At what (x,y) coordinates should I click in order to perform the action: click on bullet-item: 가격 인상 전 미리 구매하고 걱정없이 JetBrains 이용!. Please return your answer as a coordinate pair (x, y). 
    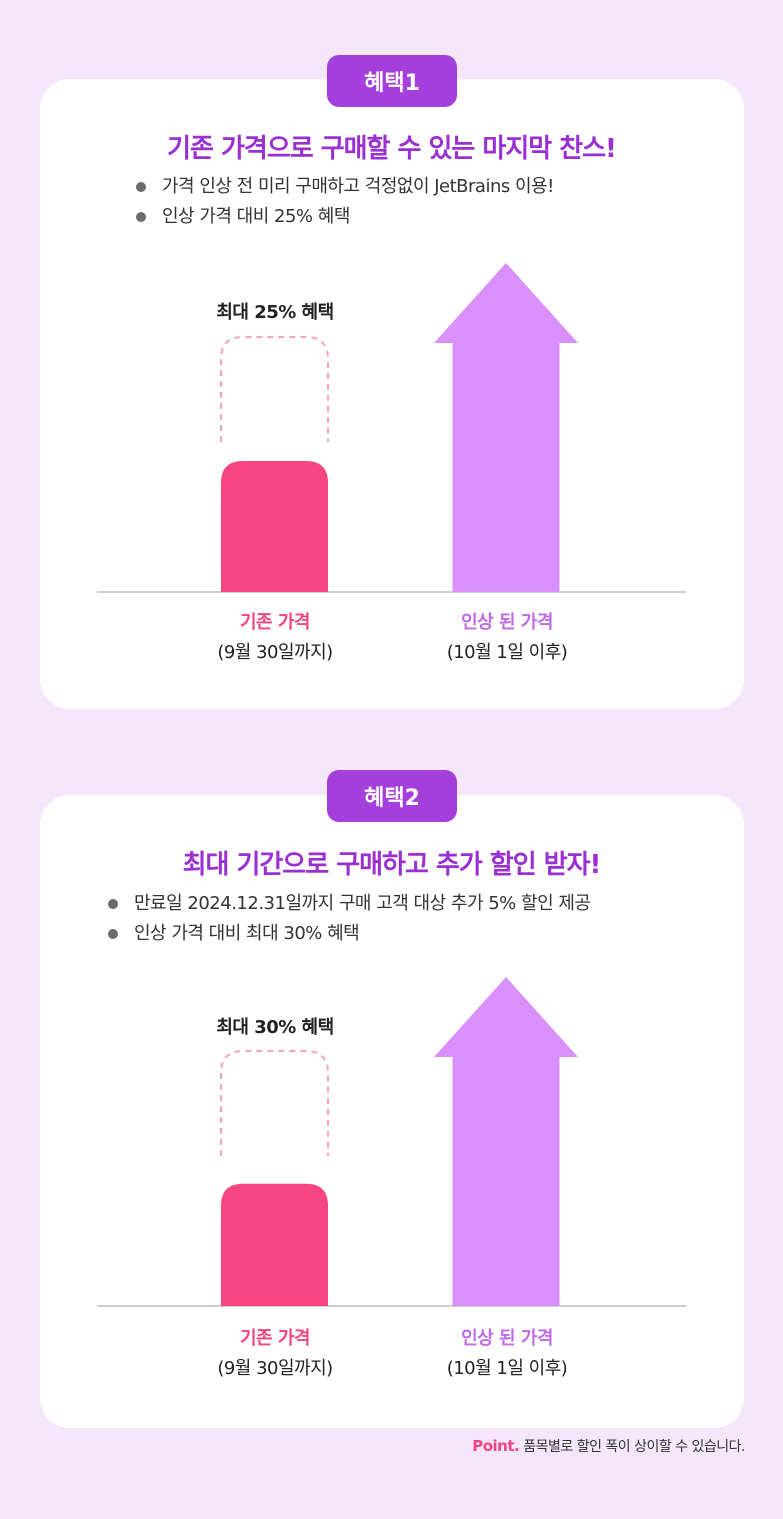
    Looking at the image, I should click on (344, 187).